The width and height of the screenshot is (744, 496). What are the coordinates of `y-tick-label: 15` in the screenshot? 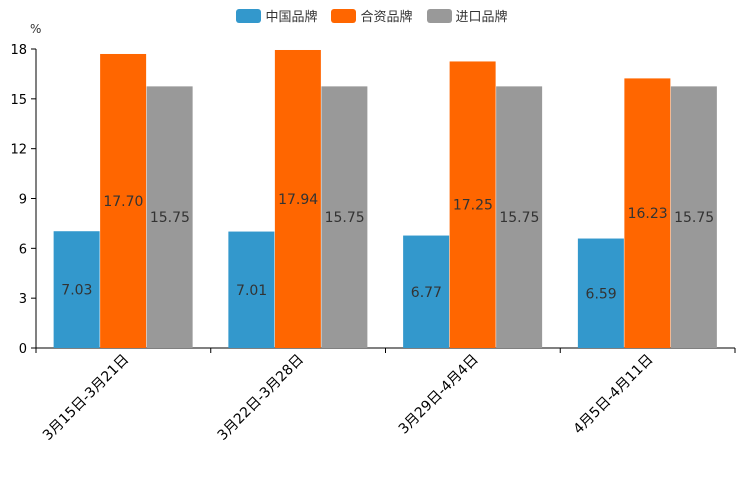 It's located at (18, 100).